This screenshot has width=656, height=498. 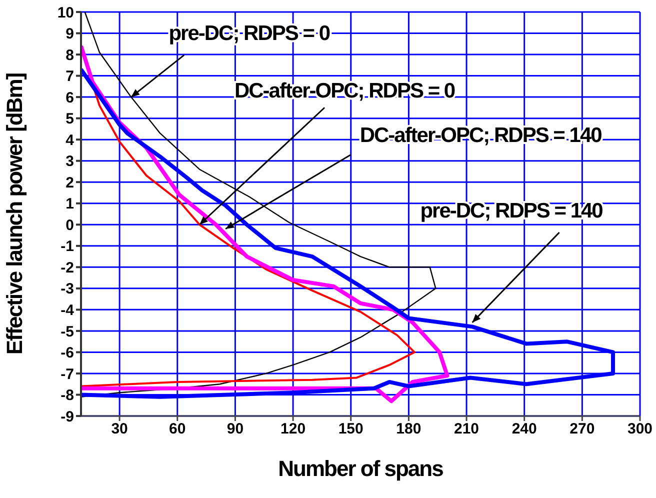 What do you see at coordinates (70, 140) in the screenshot?
I see `y-tick-label: 4` at bounding box center [70, 140].